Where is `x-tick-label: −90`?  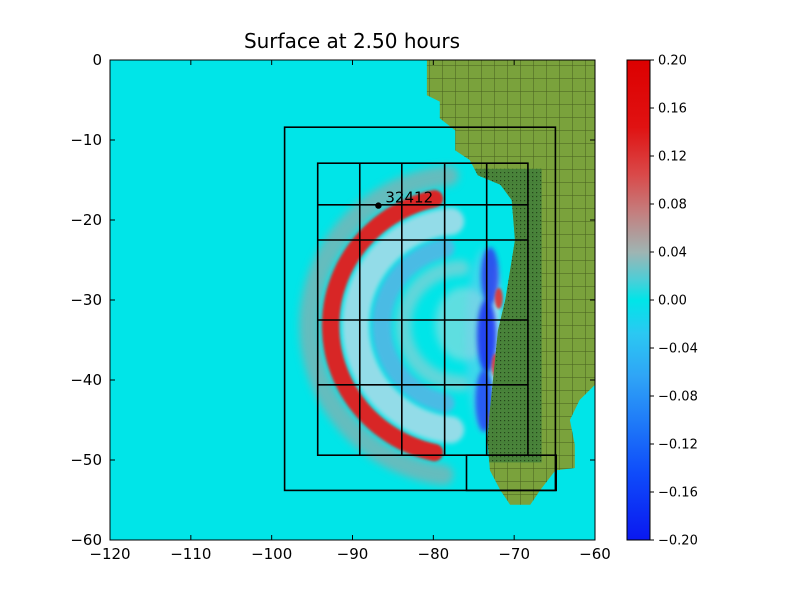
x-tick-label: −90 is located at coordinates (353, 554).